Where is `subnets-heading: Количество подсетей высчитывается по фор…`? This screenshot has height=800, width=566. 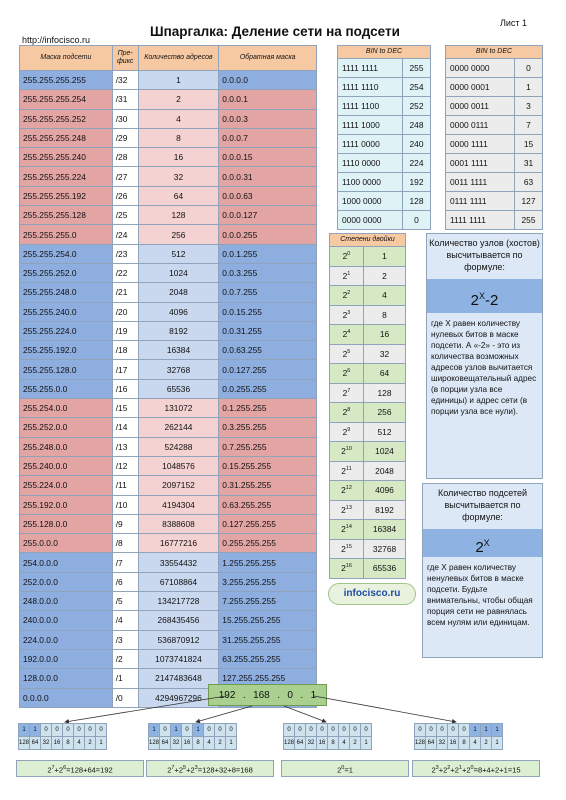 subnets-heading: Количество подсетей высчитывается по фор… is located at coordinates (482, 505).